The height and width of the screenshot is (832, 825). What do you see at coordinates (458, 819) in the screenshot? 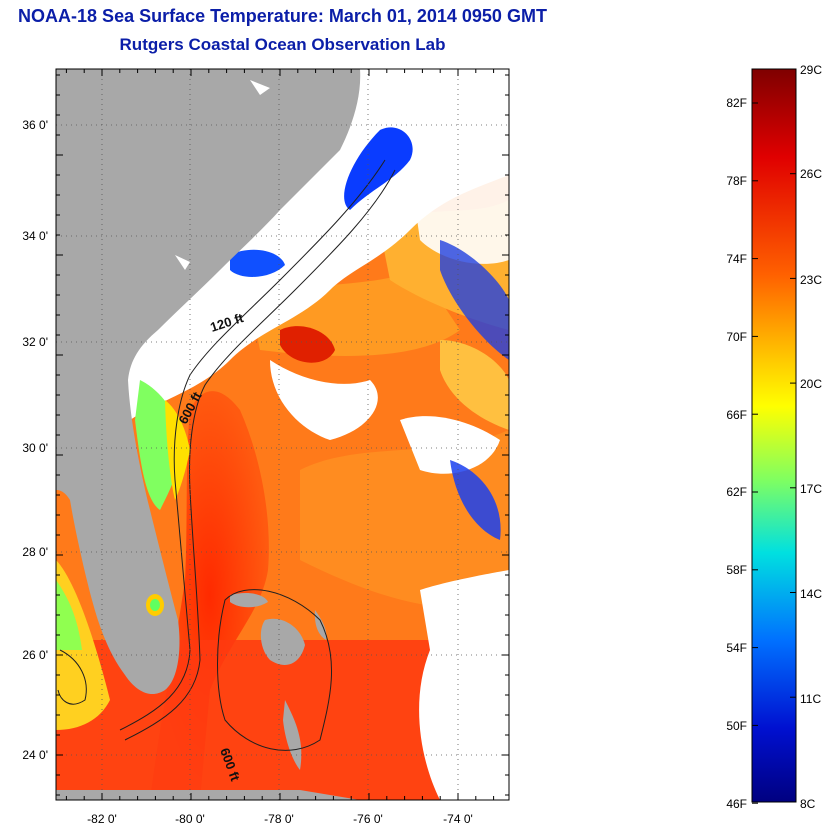
I see `lon-label-74: -74 0'` at bounding box center [458, 819].